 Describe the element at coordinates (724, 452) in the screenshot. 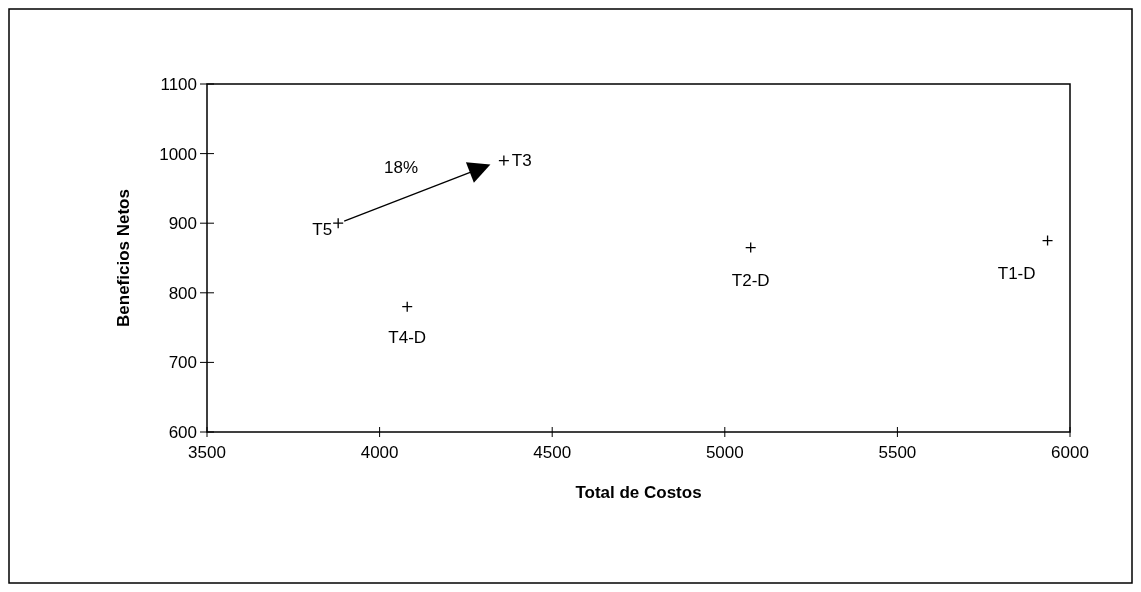

I see `x-tick-label: 5000` at that location.